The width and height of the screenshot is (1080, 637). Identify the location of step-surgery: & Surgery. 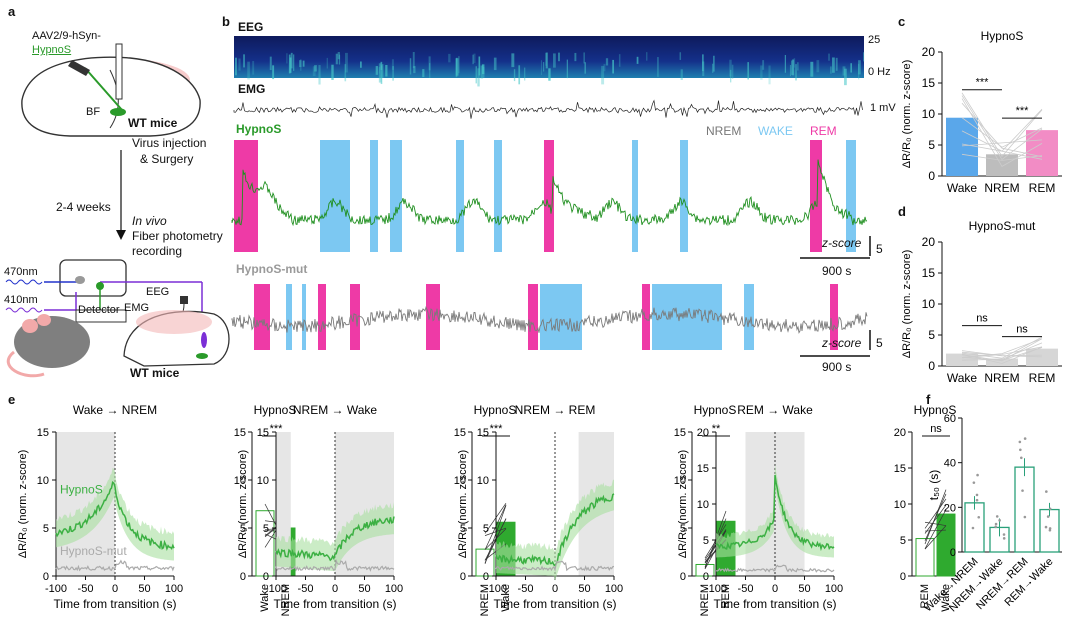
(167, 159).